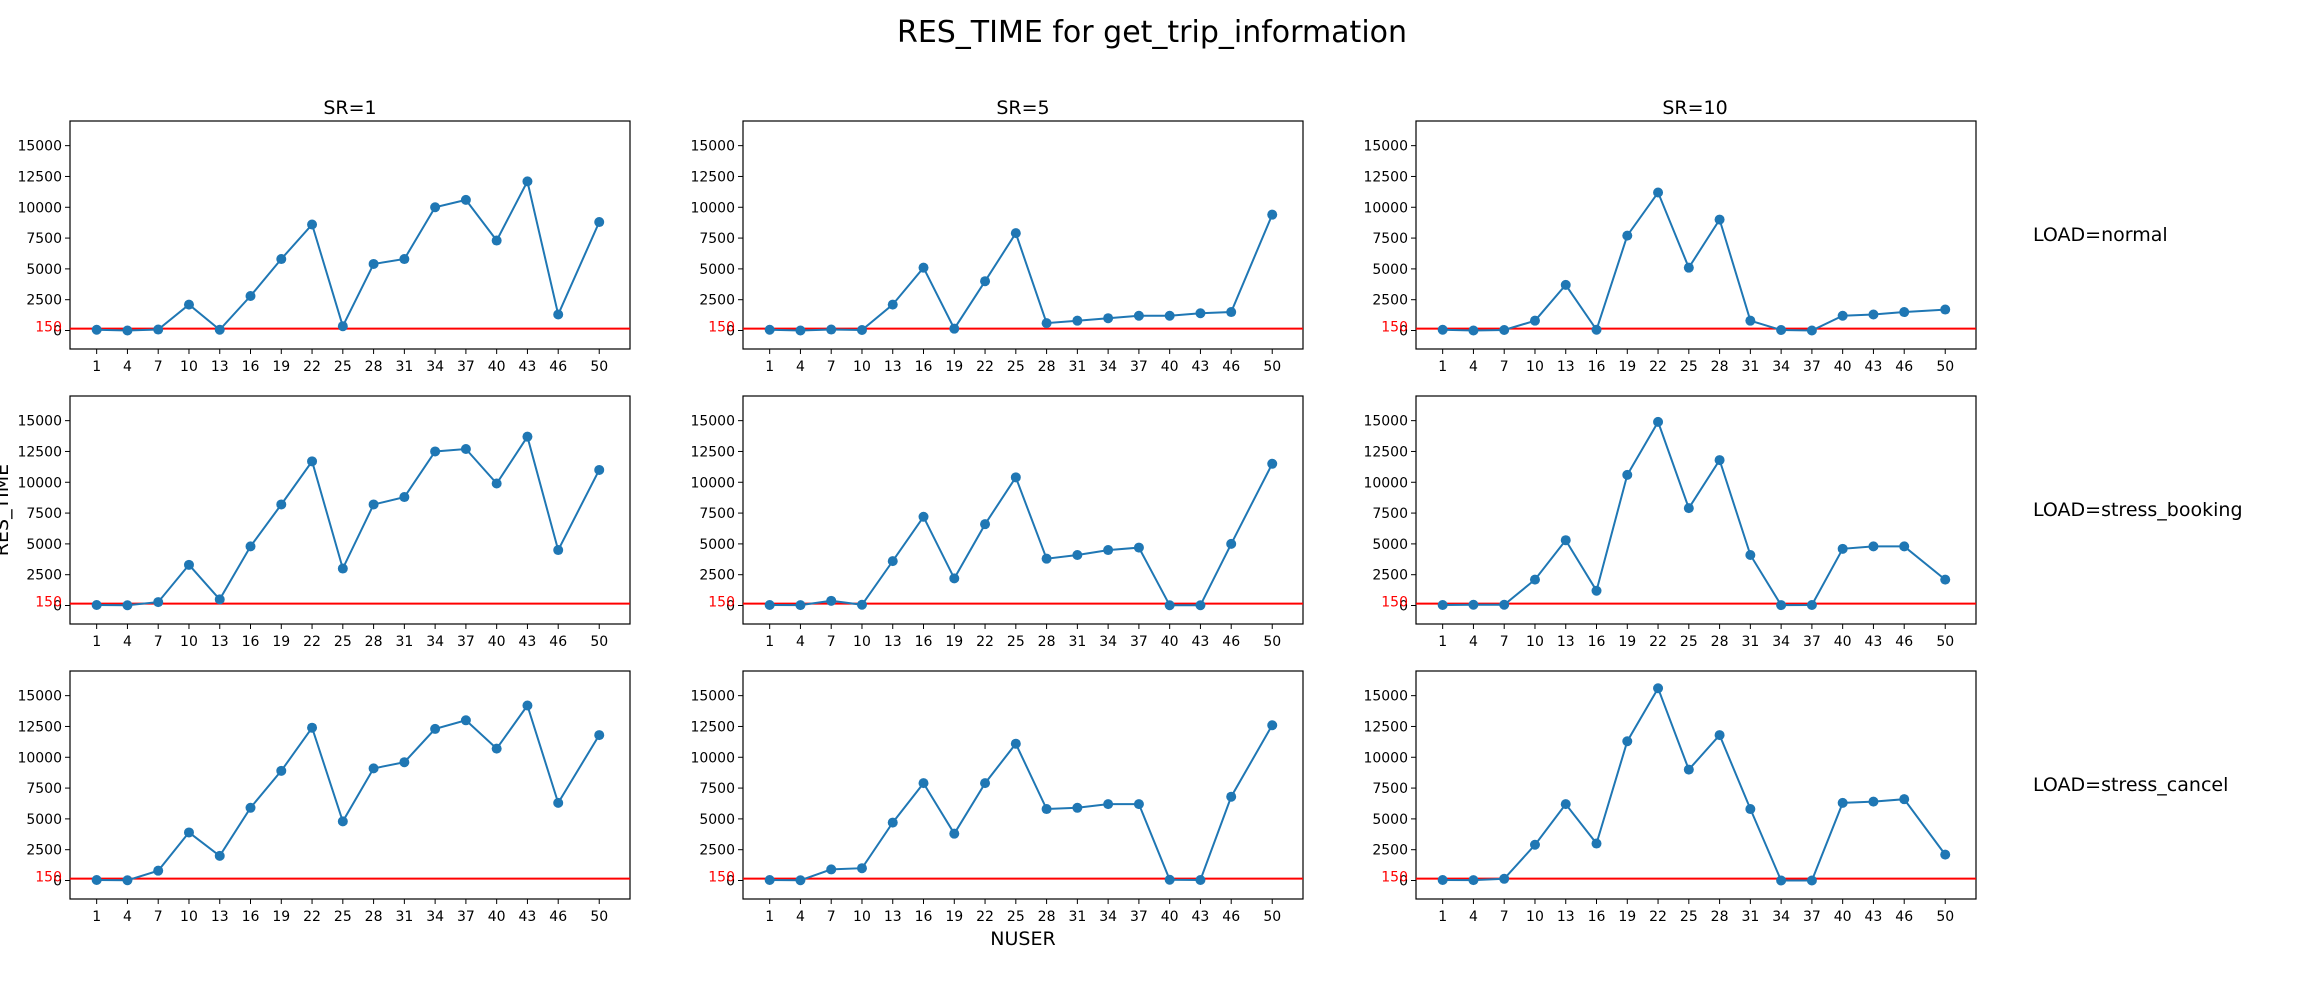  I want to click on threshold-label: 150, so click(48, 328).